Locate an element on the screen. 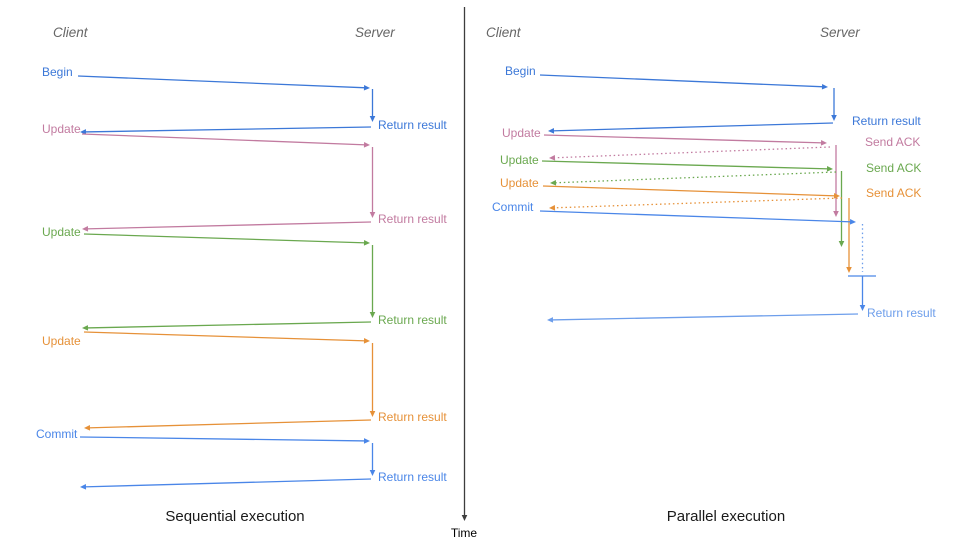 The image size is (960, 540). time-axis-arrowhead is located at coordinates (464, 518).